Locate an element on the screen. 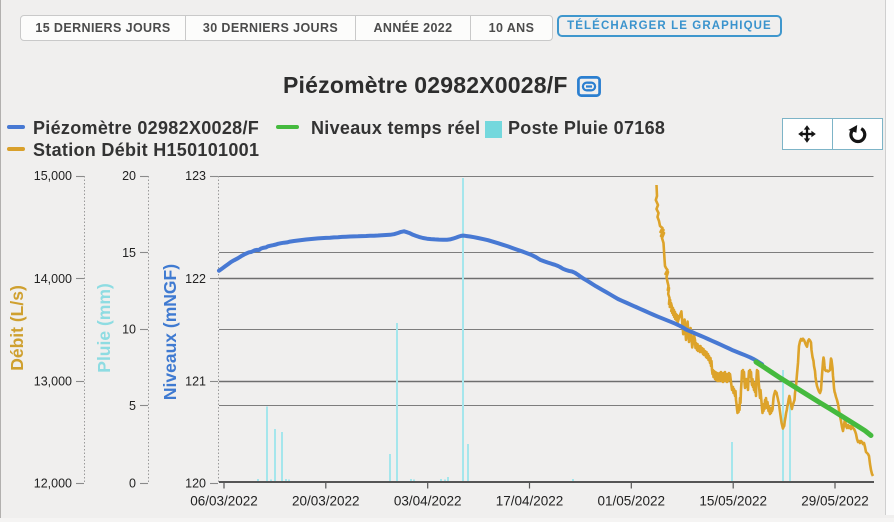 This screenshot has height=522, width=894. svg-text: 10 is located at coordinates (129, 330).